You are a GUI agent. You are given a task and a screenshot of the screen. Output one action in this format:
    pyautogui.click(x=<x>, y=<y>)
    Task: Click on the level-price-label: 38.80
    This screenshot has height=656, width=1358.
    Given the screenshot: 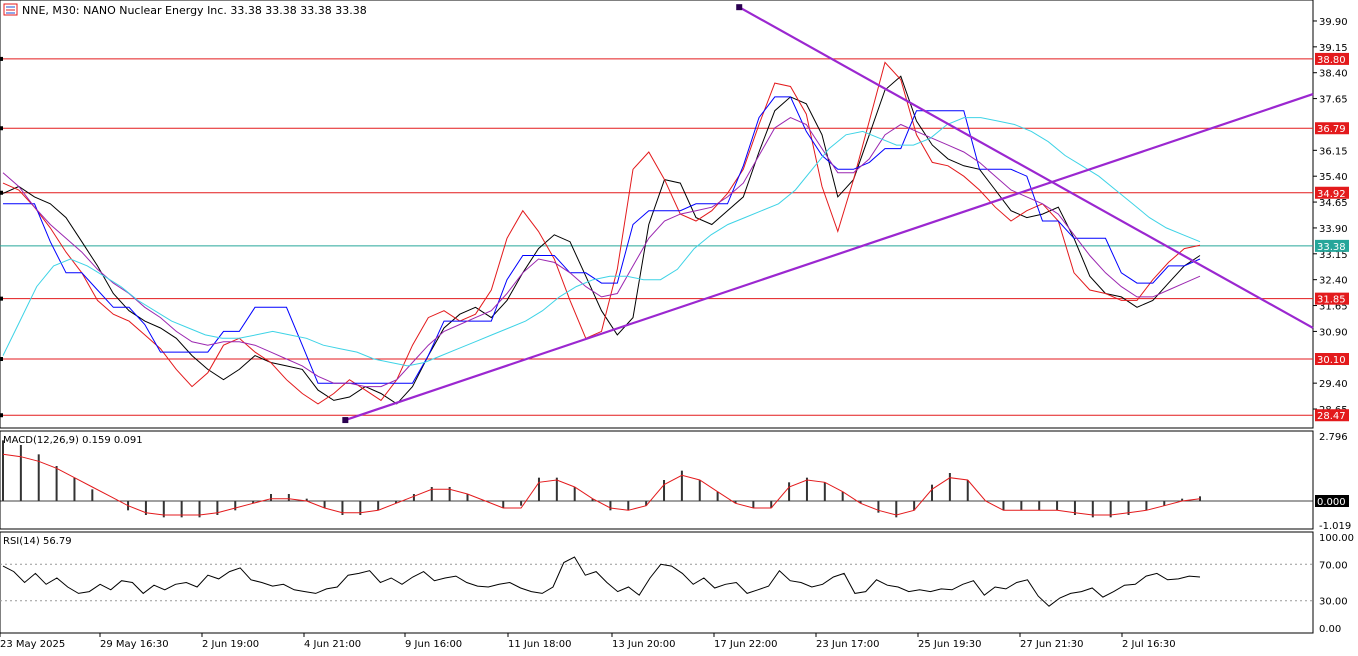 What is the action you would take?
    pyautogui.click(x=1331, y=60)
    